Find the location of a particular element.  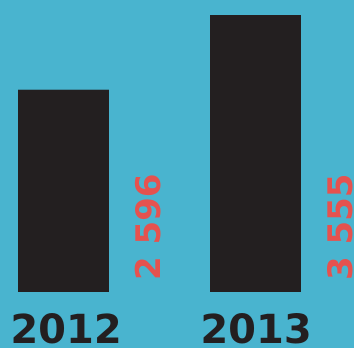

value-label-2012: 2 596 is located at coordinates (149, 227).